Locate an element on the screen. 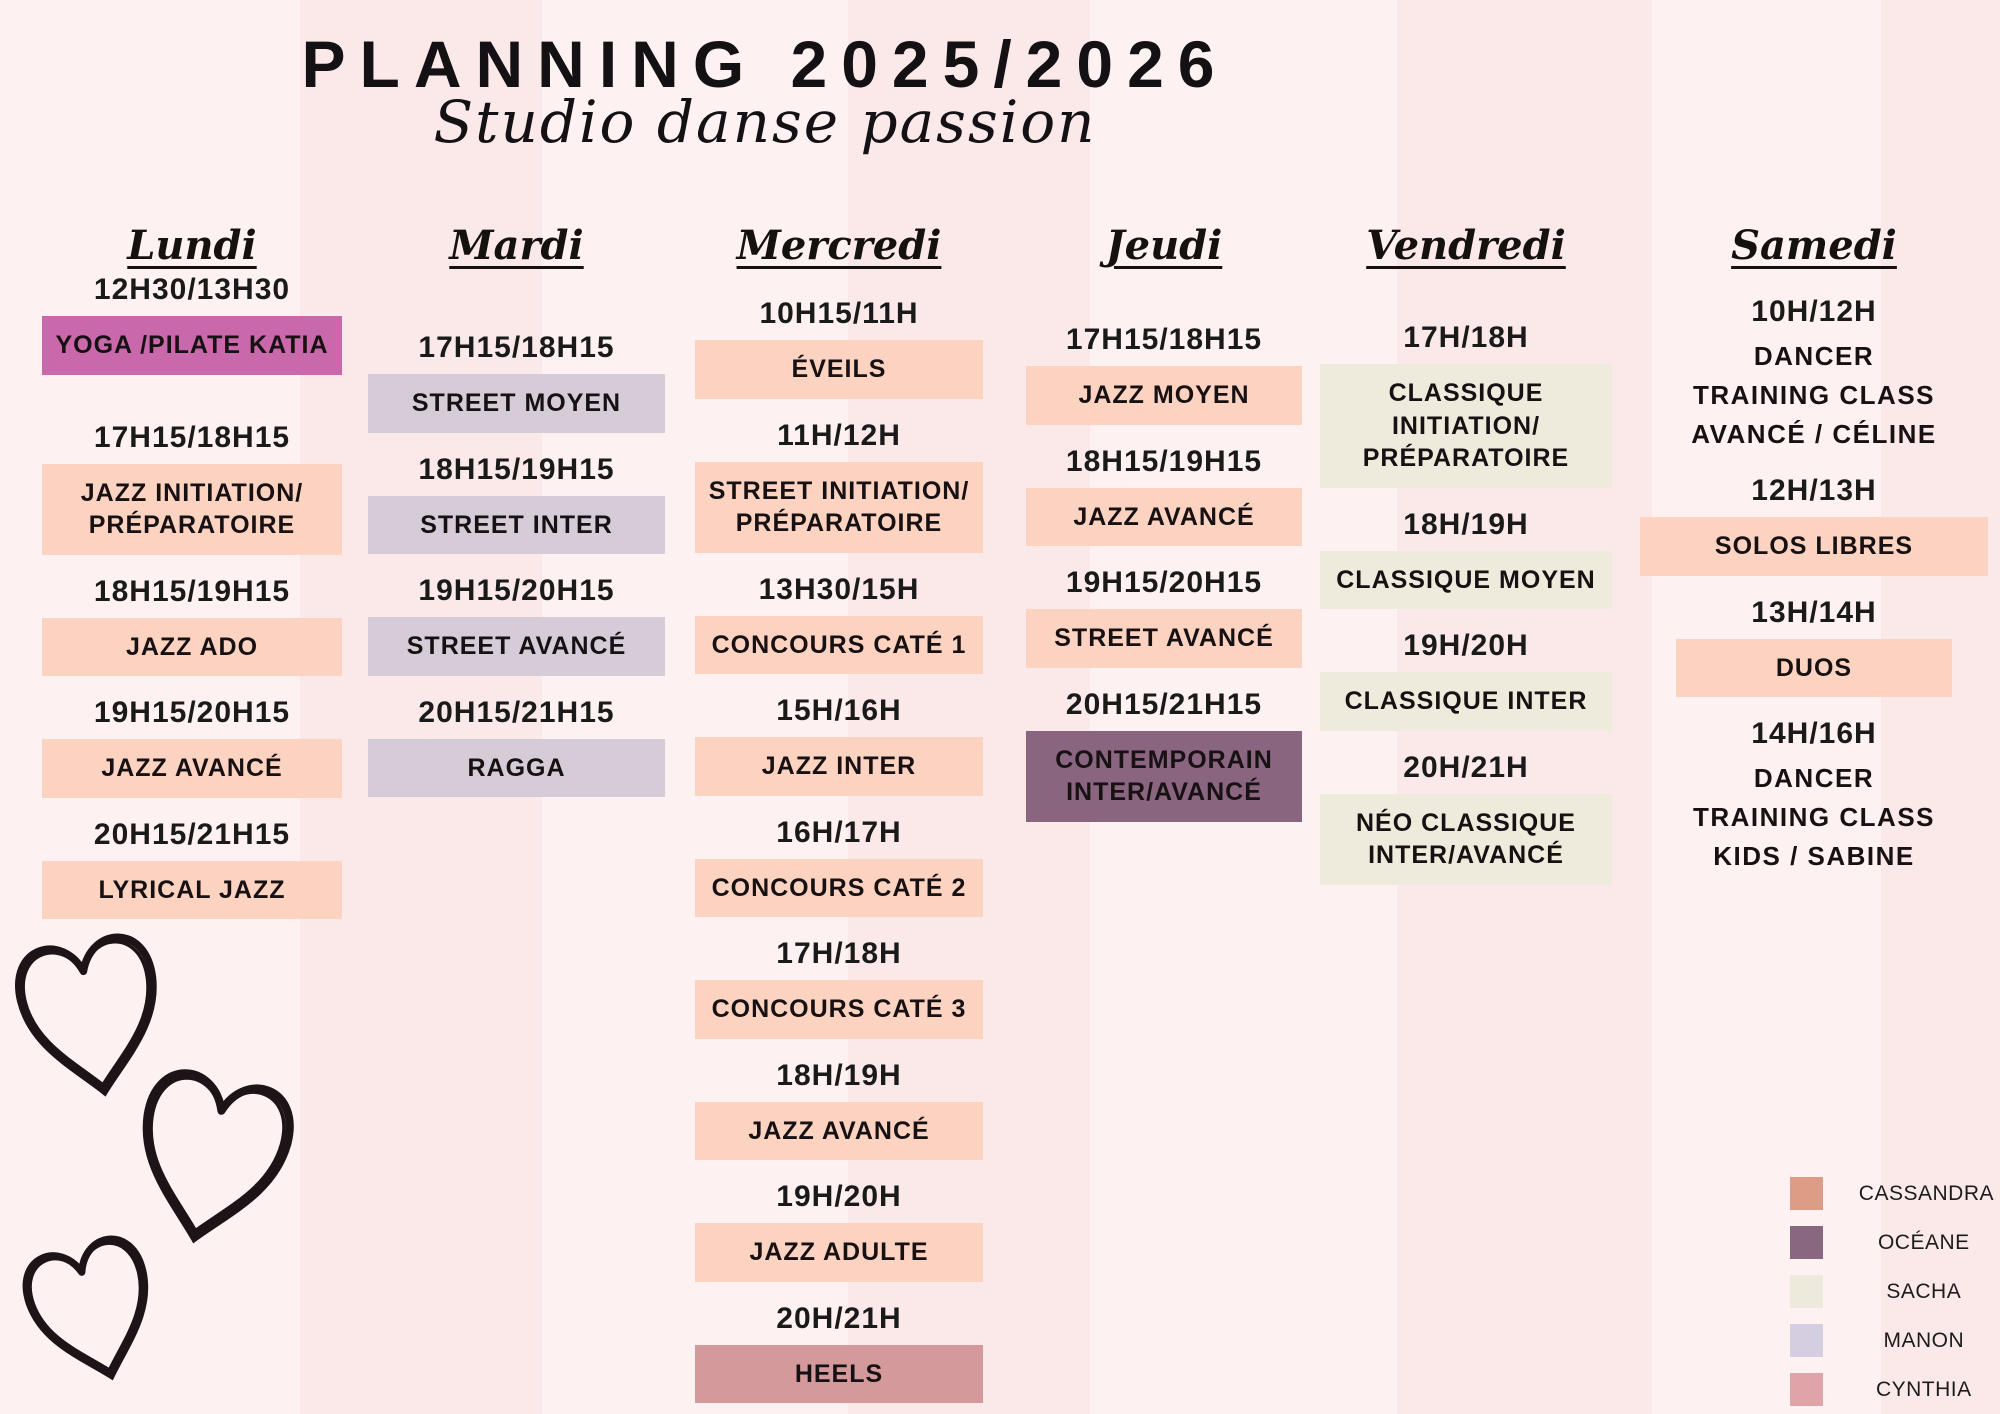  class-entry: DANCER TRAINING CLASS AVANCÉ / CÉLINE is located at coordinates (1814, 395).